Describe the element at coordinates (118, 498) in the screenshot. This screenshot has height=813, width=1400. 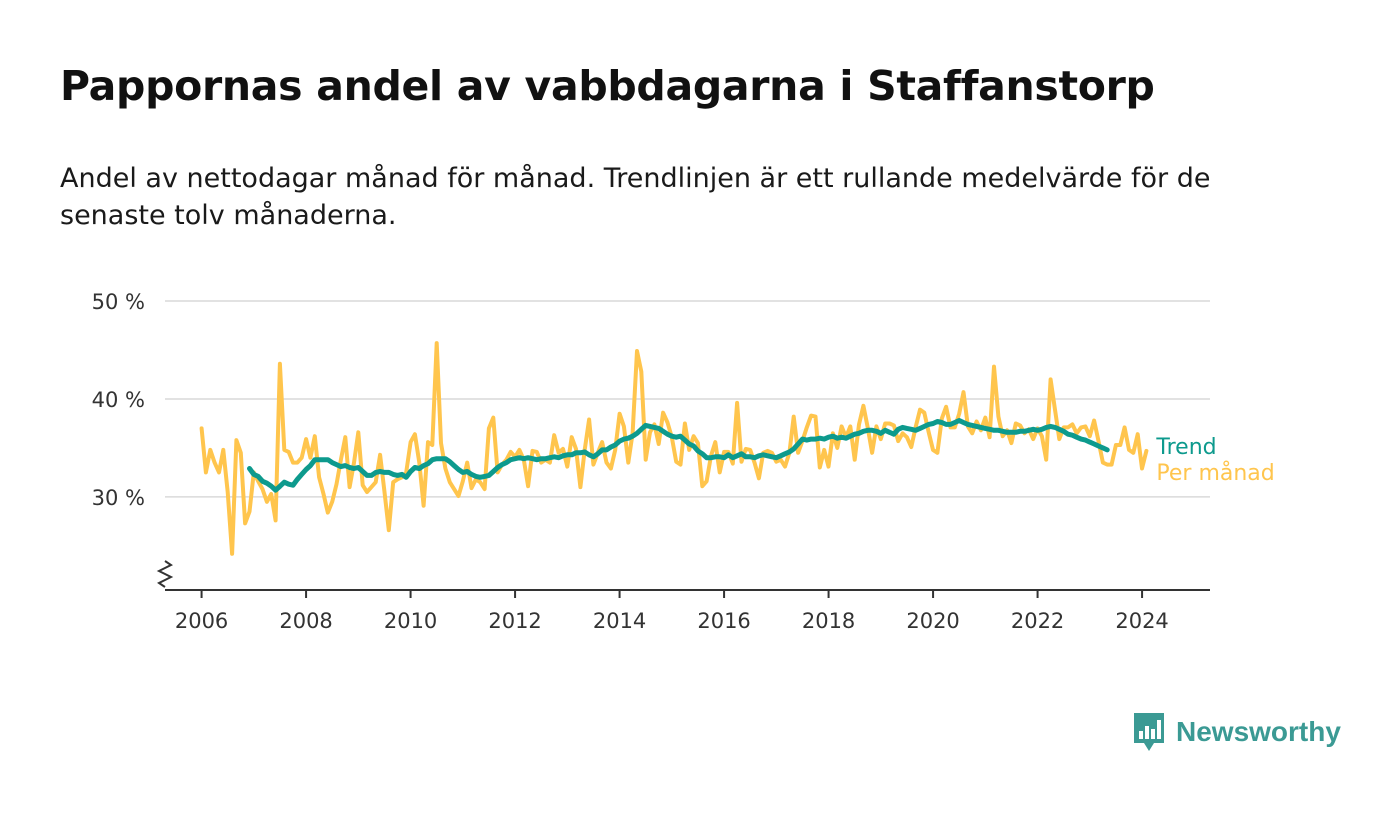
I see `y-tick-label: 30 %` at that location.